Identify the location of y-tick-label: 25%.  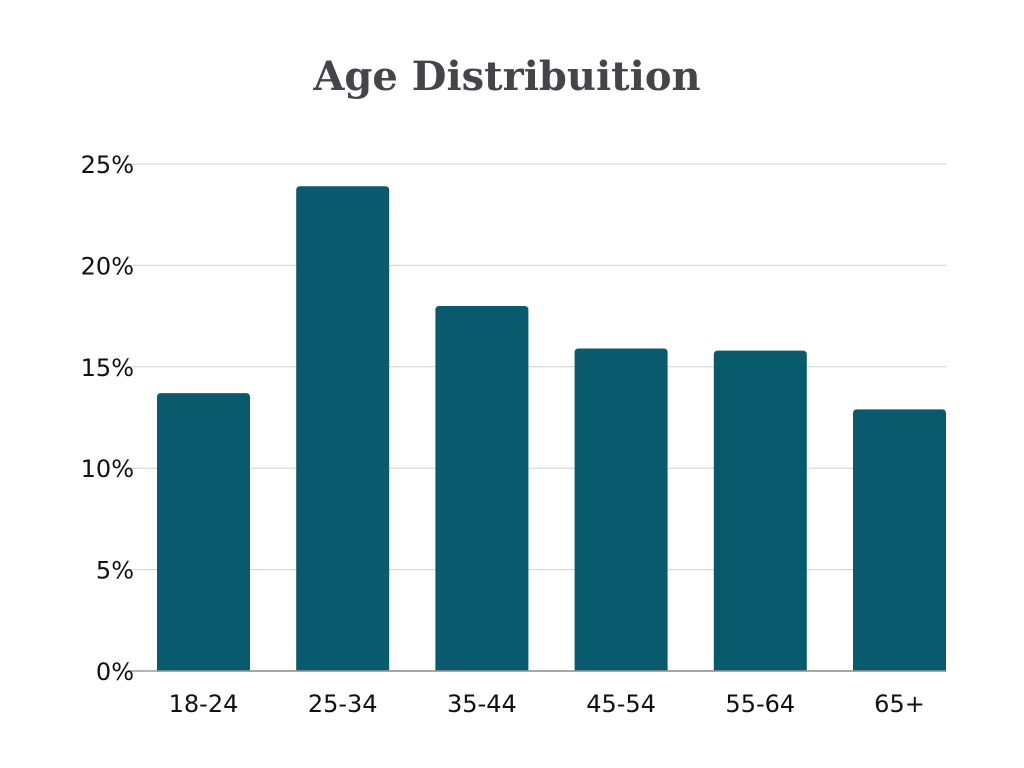
(107, 165).